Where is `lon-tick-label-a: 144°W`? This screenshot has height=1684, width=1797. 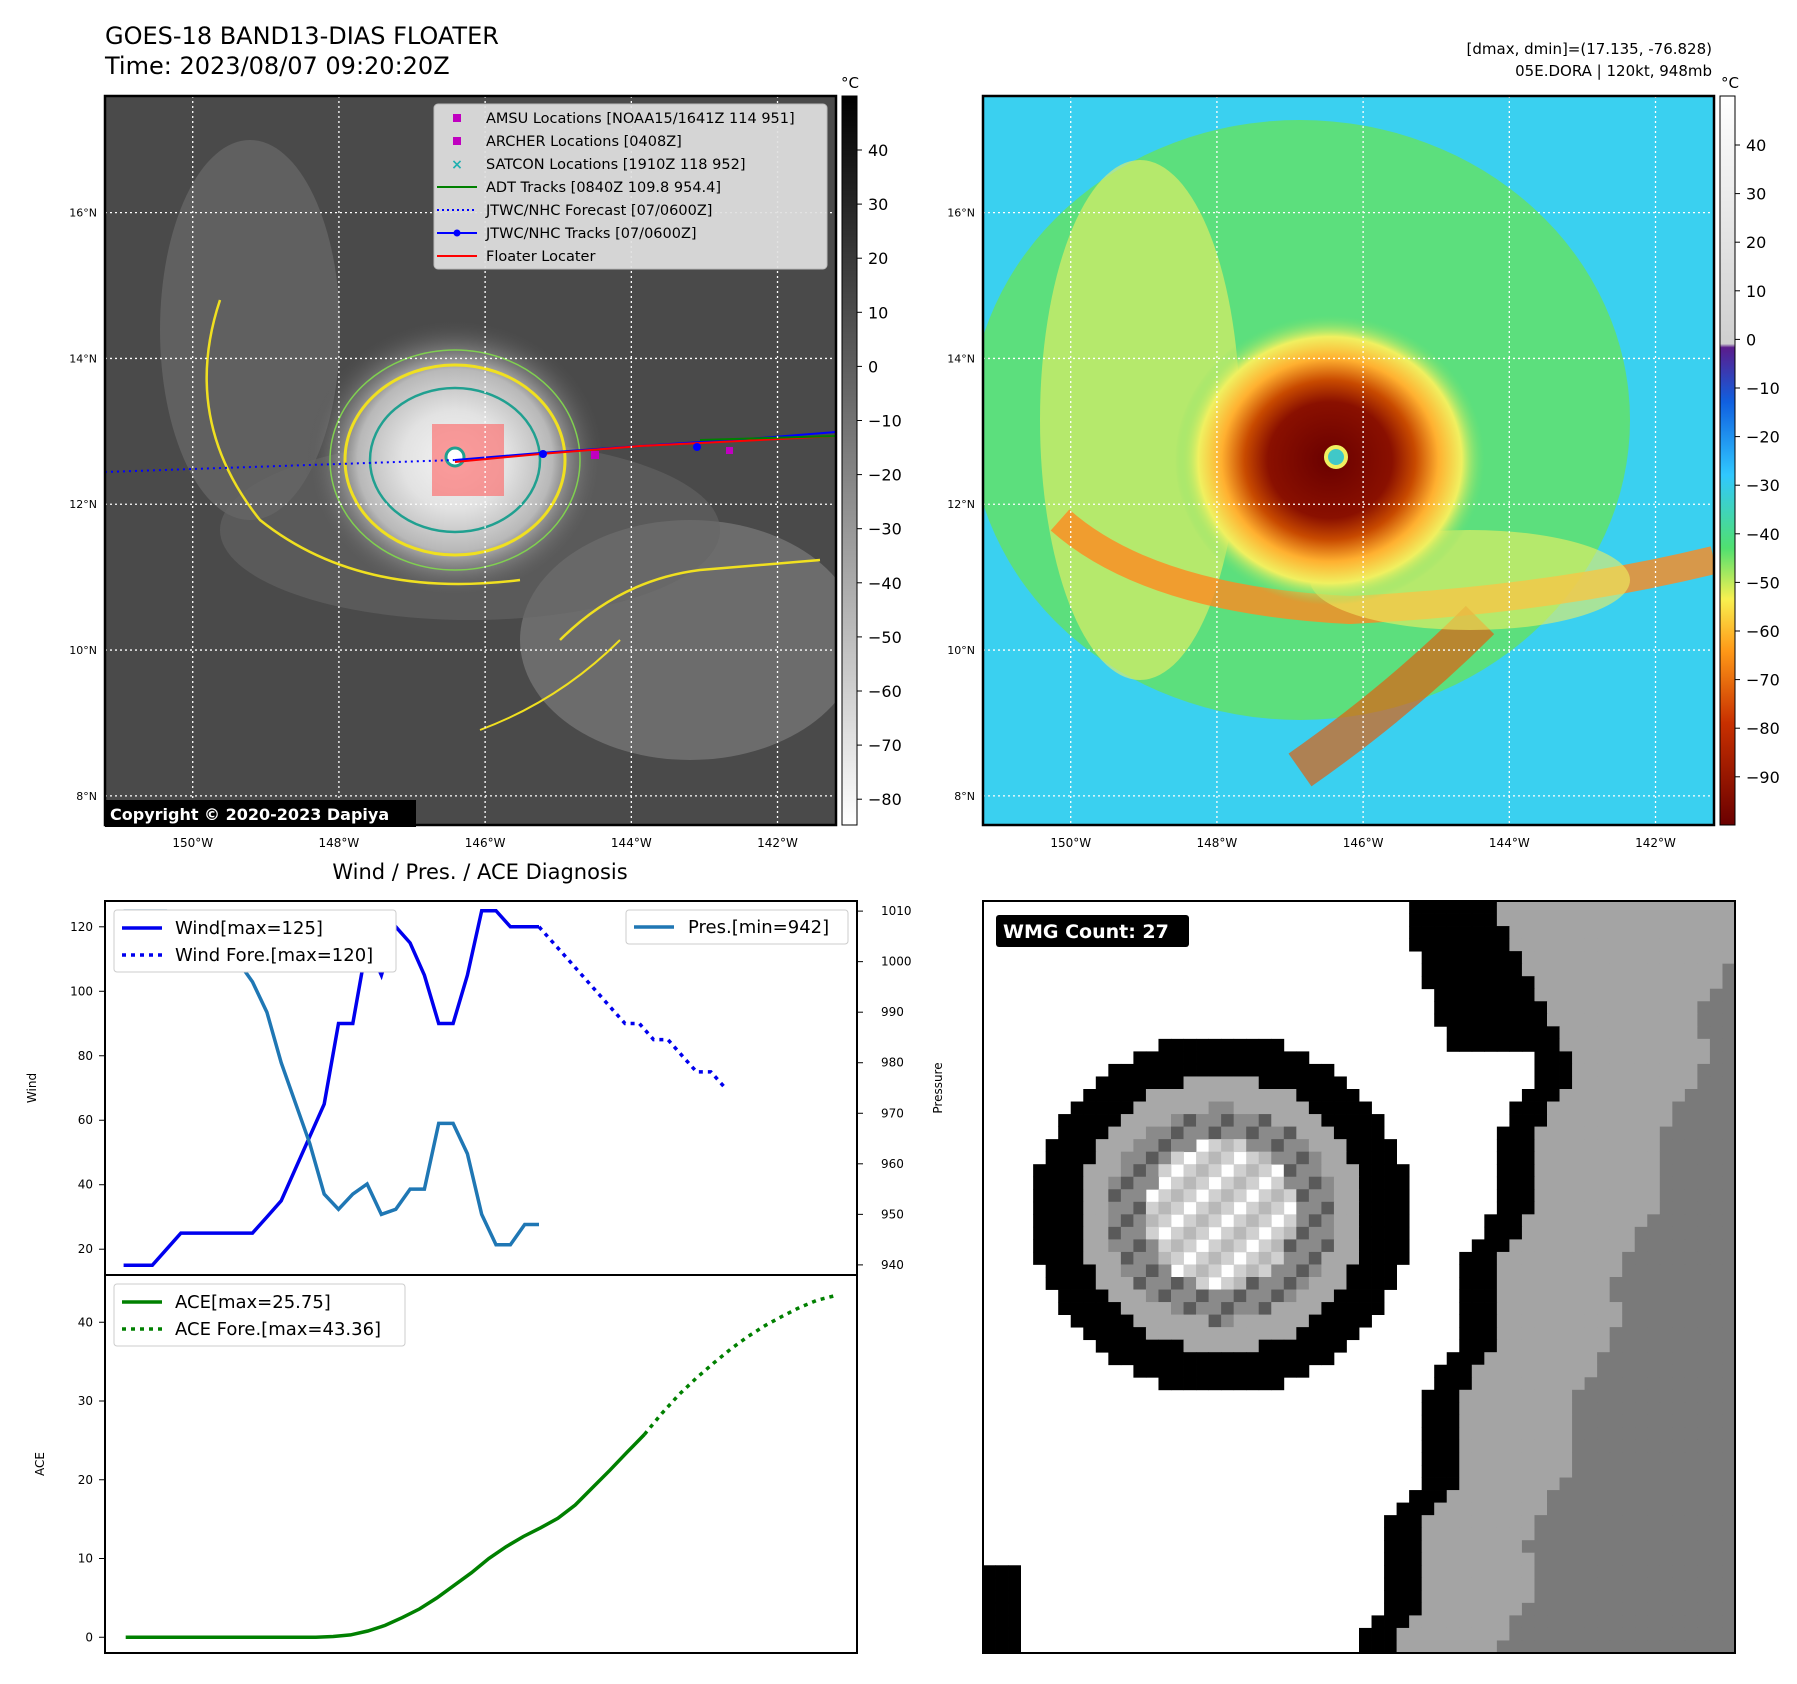 lon-tick-label-a: 144°W is located at coordinates (631, 843).